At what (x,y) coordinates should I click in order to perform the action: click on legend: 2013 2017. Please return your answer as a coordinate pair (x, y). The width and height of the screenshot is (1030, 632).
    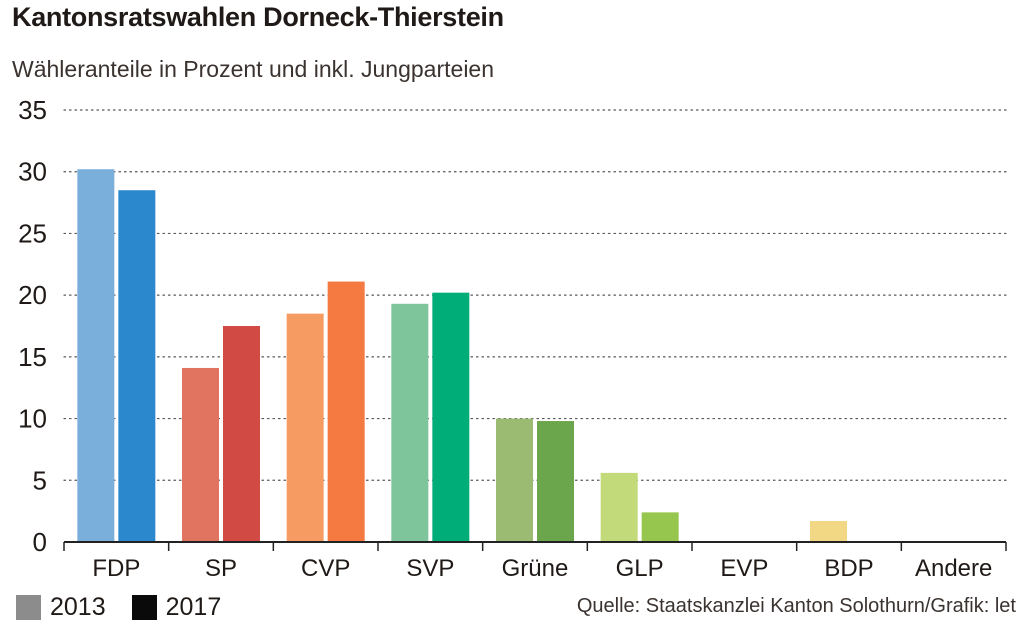
    Looking at the image, I should click on (131, 607).